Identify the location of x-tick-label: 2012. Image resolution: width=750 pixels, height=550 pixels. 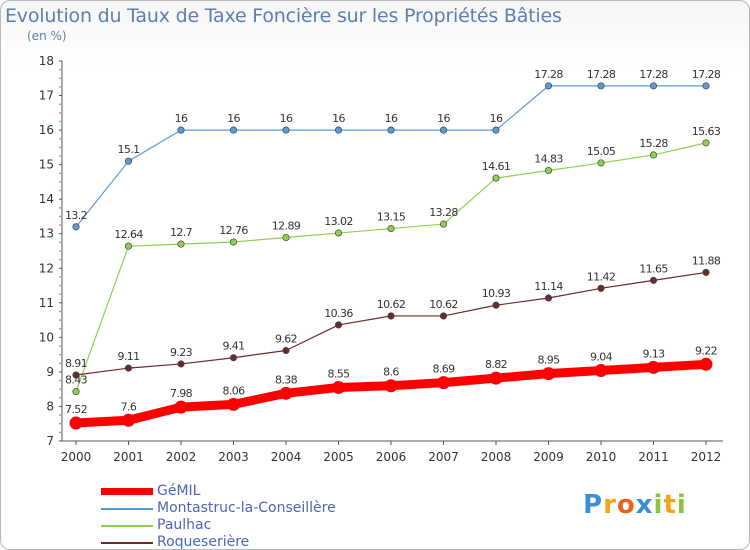
(706, 457).